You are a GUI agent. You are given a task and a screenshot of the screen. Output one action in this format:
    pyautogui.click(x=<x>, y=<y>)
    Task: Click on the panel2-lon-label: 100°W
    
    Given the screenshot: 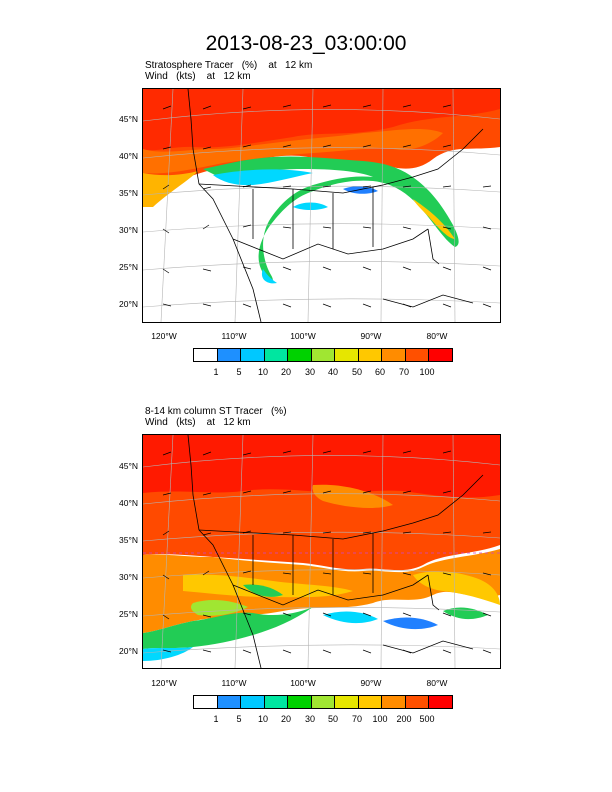 What is the action you would take?
    pyautogui.click(x=303, y=683)
    